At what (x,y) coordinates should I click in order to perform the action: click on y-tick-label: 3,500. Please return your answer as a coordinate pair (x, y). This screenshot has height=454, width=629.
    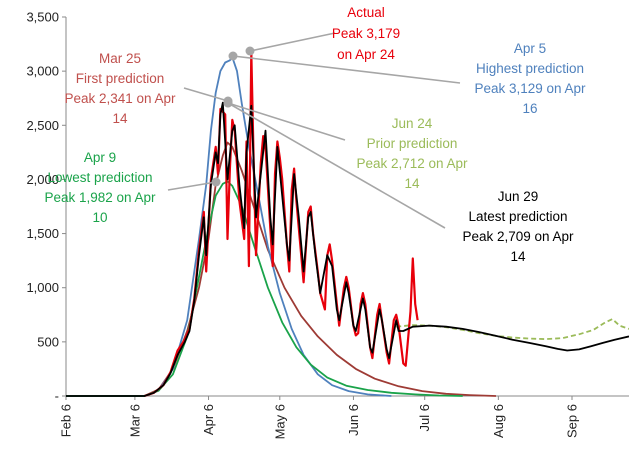
    Looking at the image, I should click on (42, 17).